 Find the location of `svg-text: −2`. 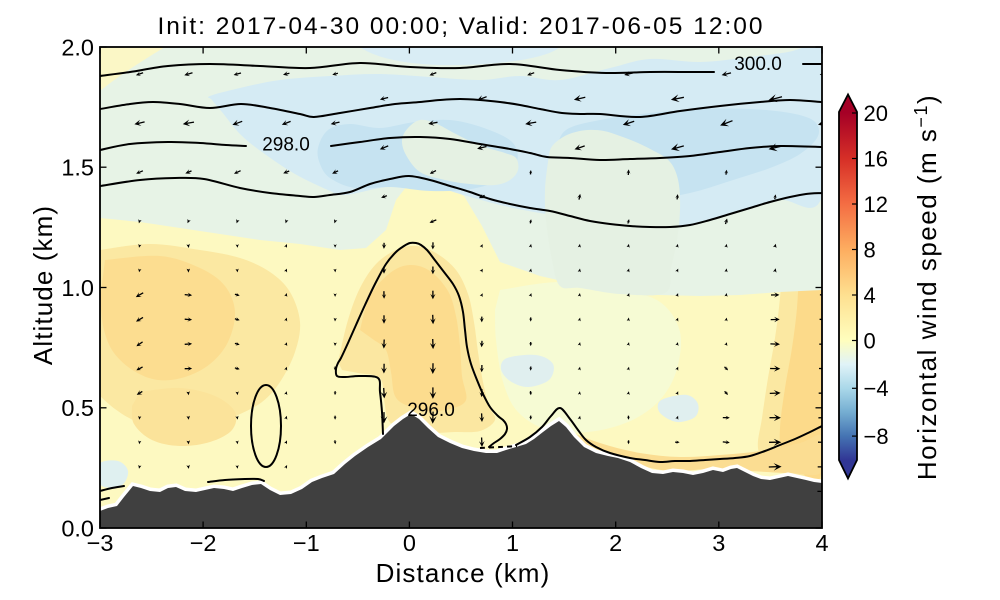

svg-text: −2 is located at coordinates (203, 543).